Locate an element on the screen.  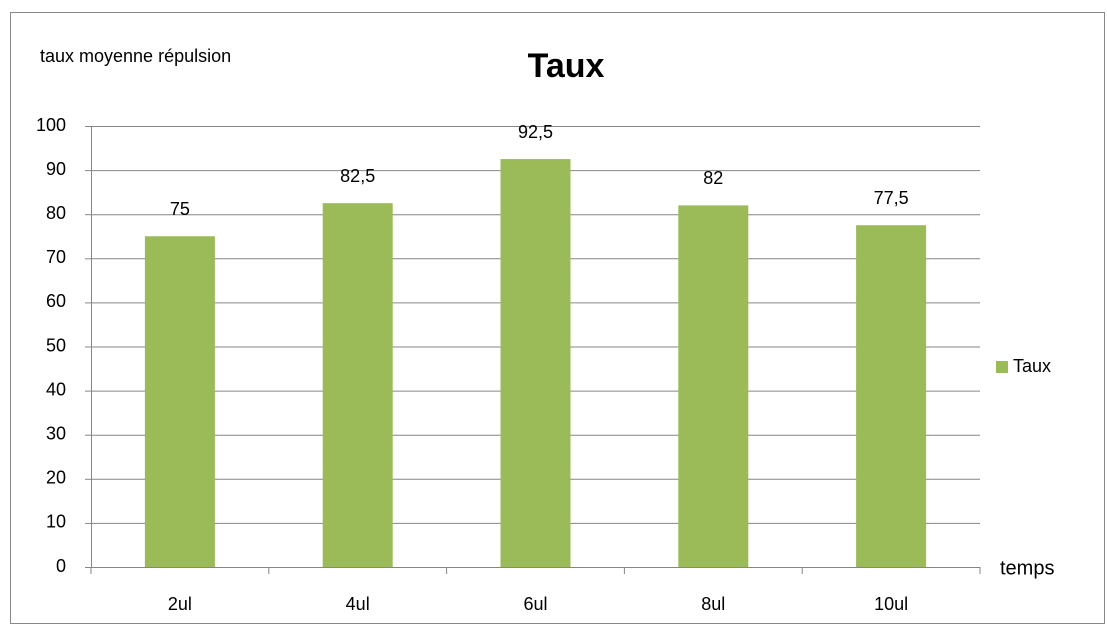
x-tick-label: 8ul is located at coordinates (713, 604).